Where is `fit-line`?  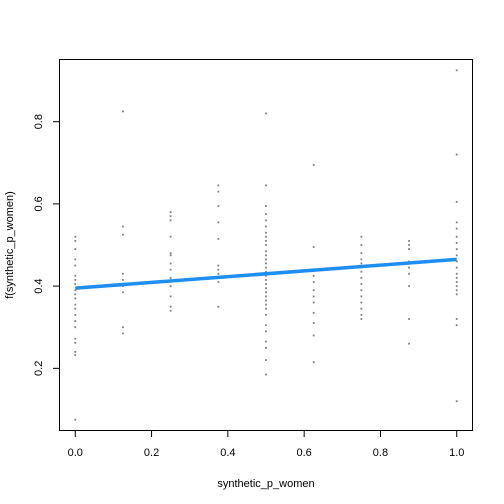
fit-line is located at coordinates (266, 273).